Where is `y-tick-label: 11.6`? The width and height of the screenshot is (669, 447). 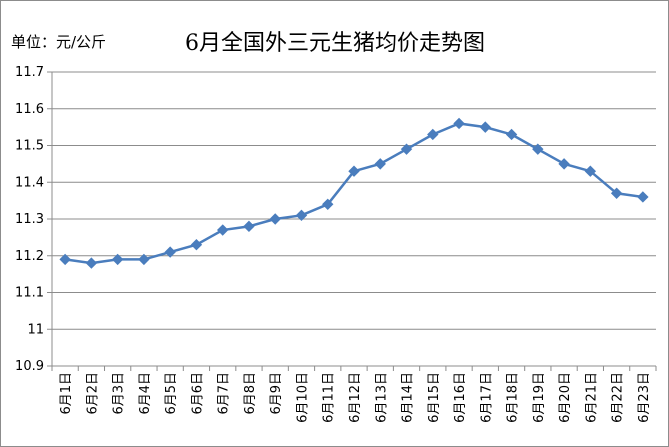 y-tick-label: 11.6 is located at coordinates (29, 109).